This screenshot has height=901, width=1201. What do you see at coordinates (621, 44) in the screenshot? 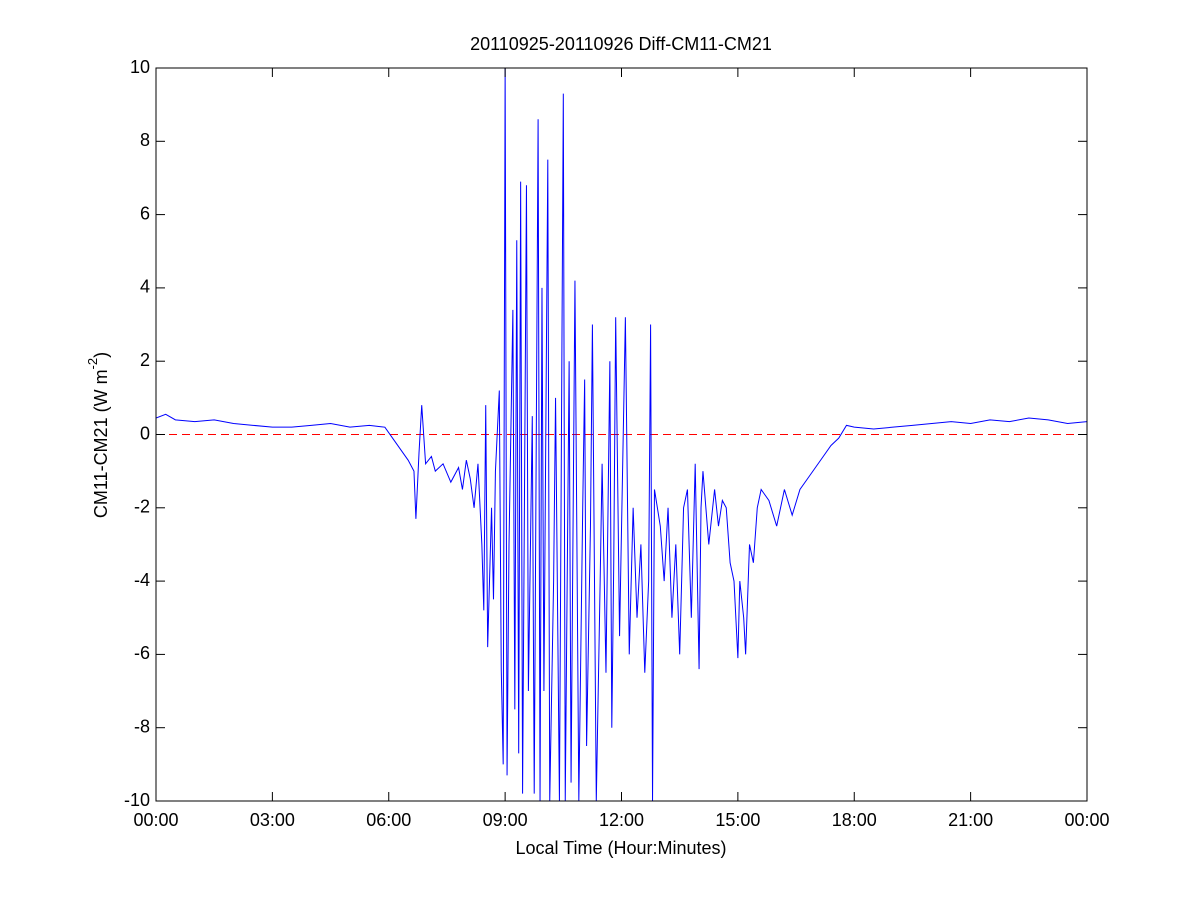
I see `chart-title: 20110925-20110926 Diff-CM11-CM21` at bounding box center [621, 44].